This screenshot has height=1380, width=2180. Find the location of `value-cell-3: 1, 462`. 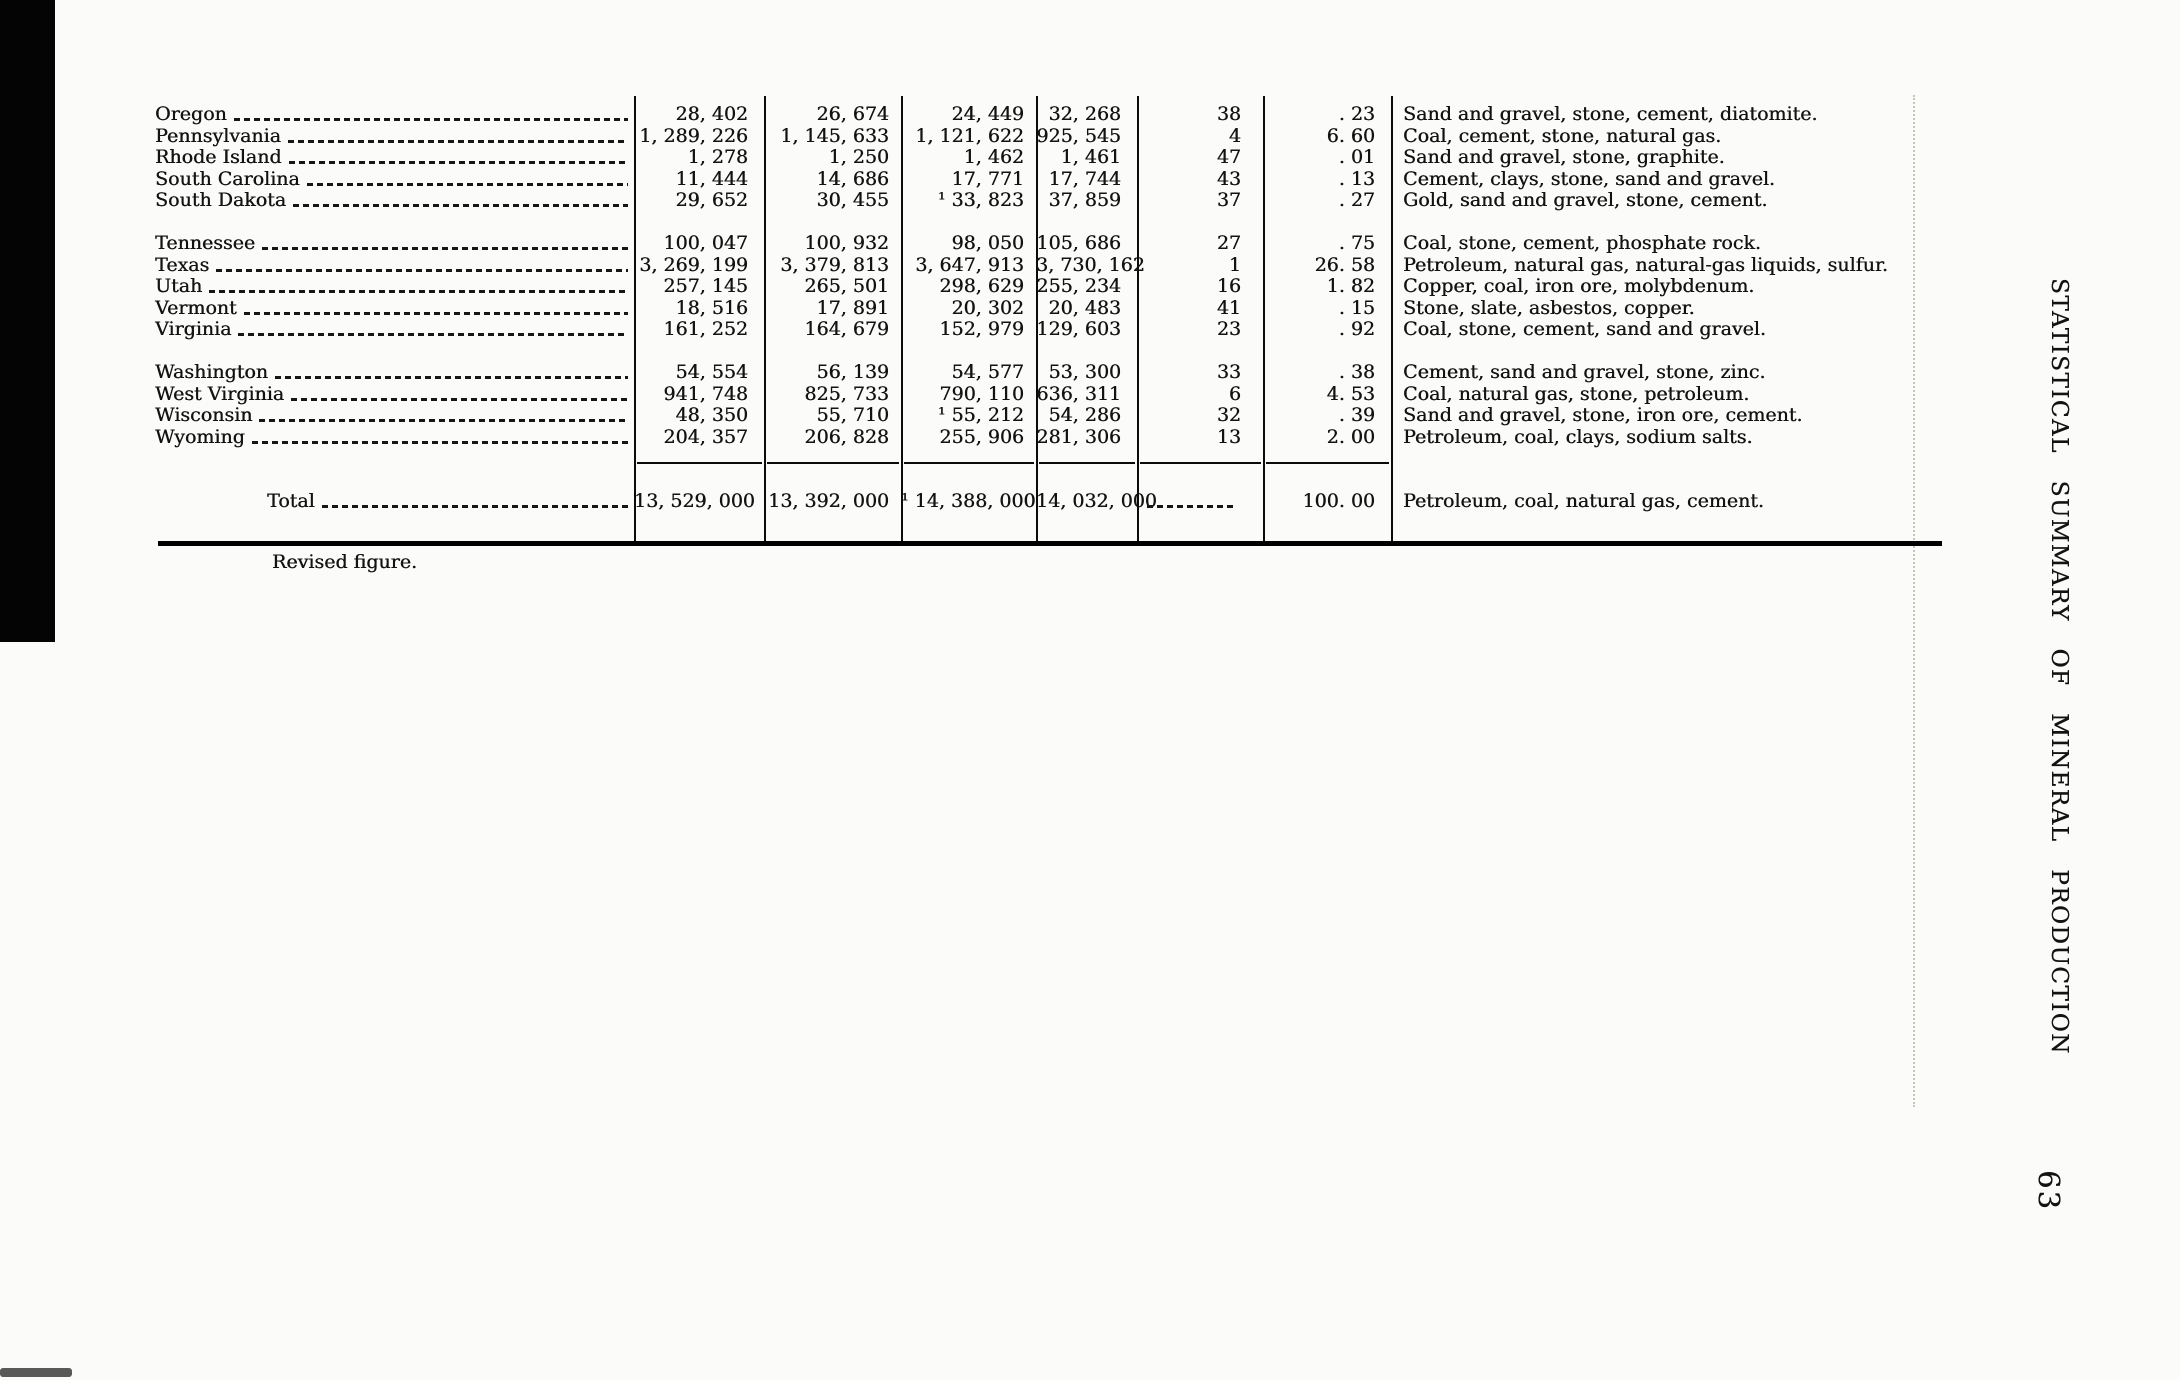

value-cell-3: 1, 462 is located at coordinates (993, 157).